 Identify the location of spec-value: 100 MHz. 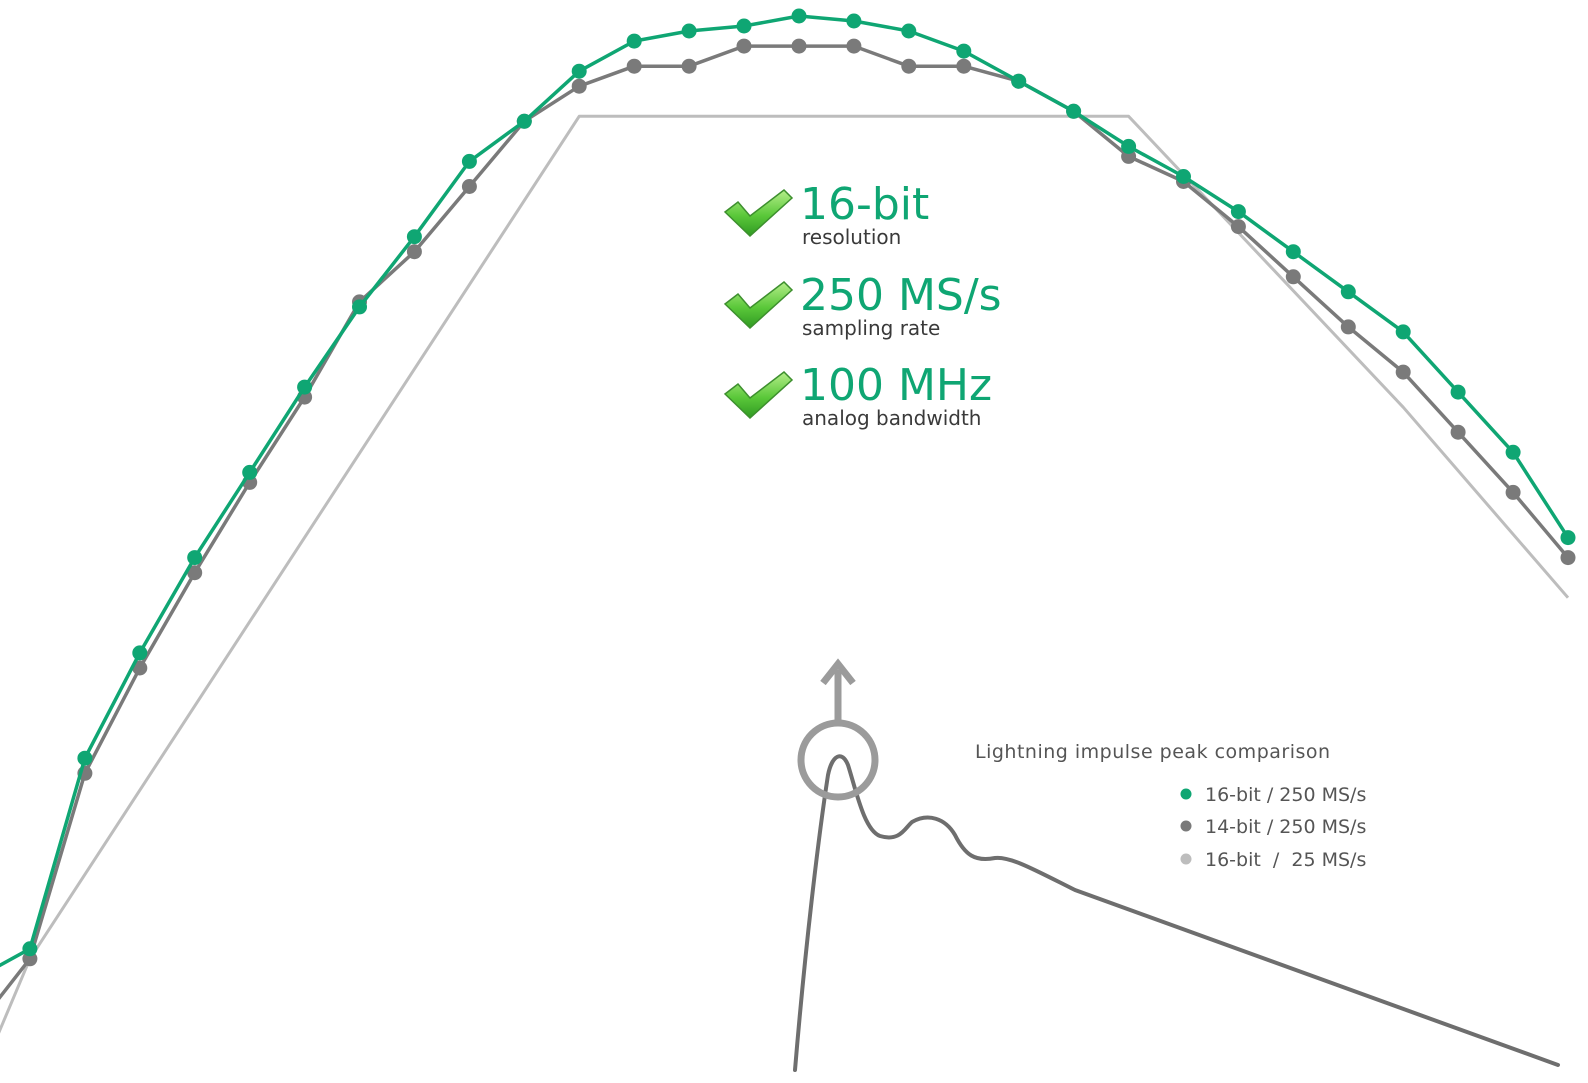
(896, 385).